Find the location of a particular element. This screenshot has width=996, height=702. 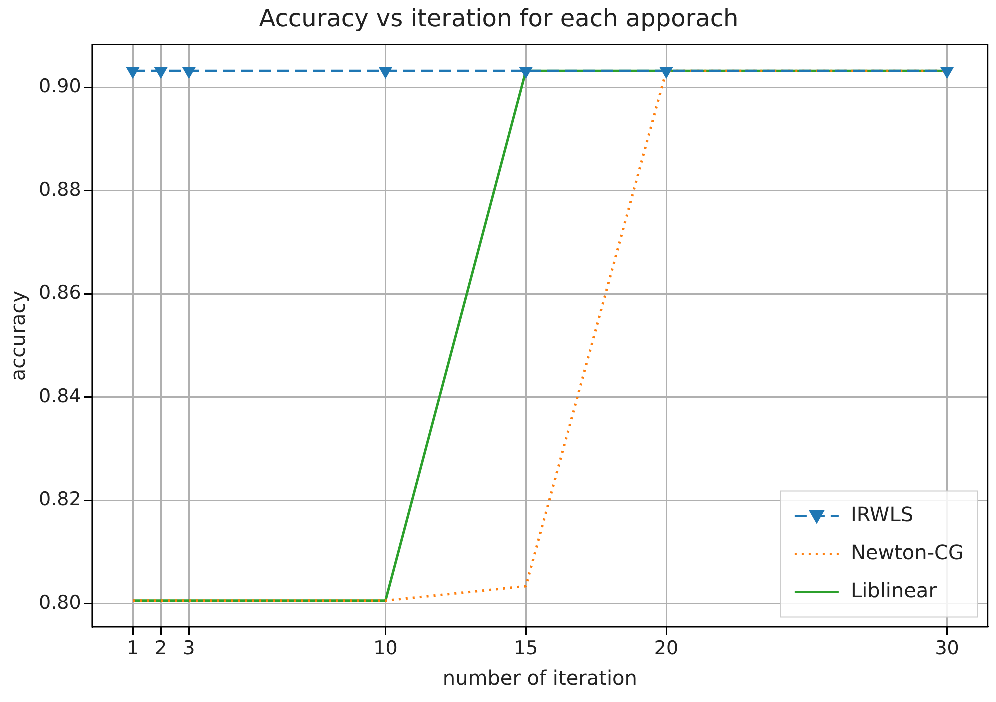

y-tick-label: 0.80 is located at coordinates (60, 603).